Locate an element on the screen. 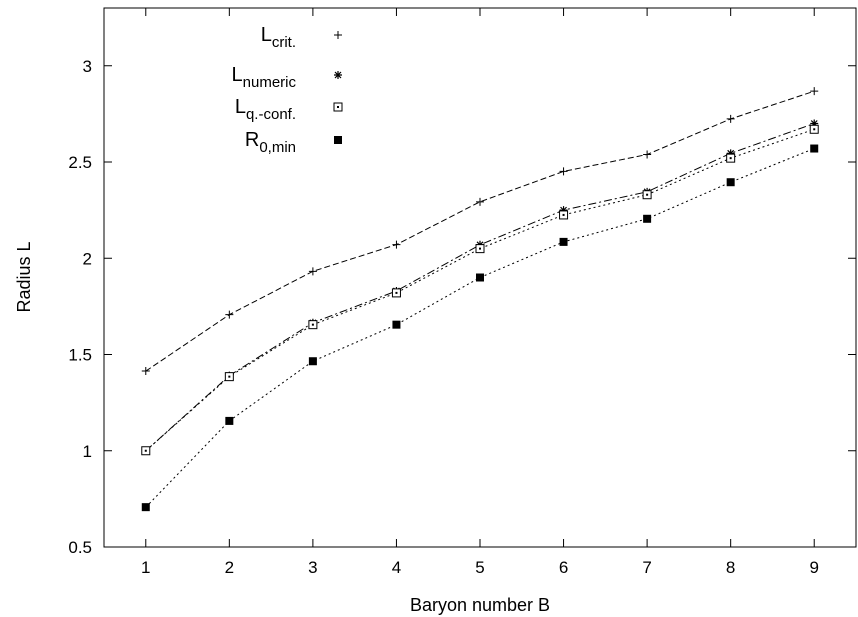 The image size is (858, 617). legend-label: Lnumeric is located at coordinates (264, 77).